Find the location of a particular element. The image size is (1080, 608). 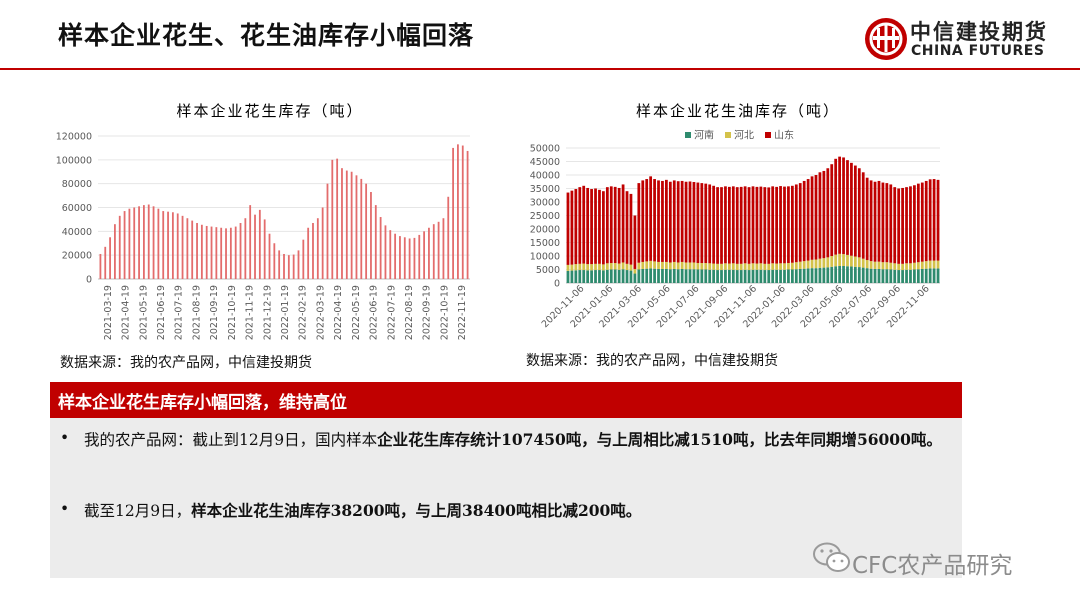

right-chart-source: 数据来源：我的农产品网，中信建投期货 is located at coordinates (652, 361).